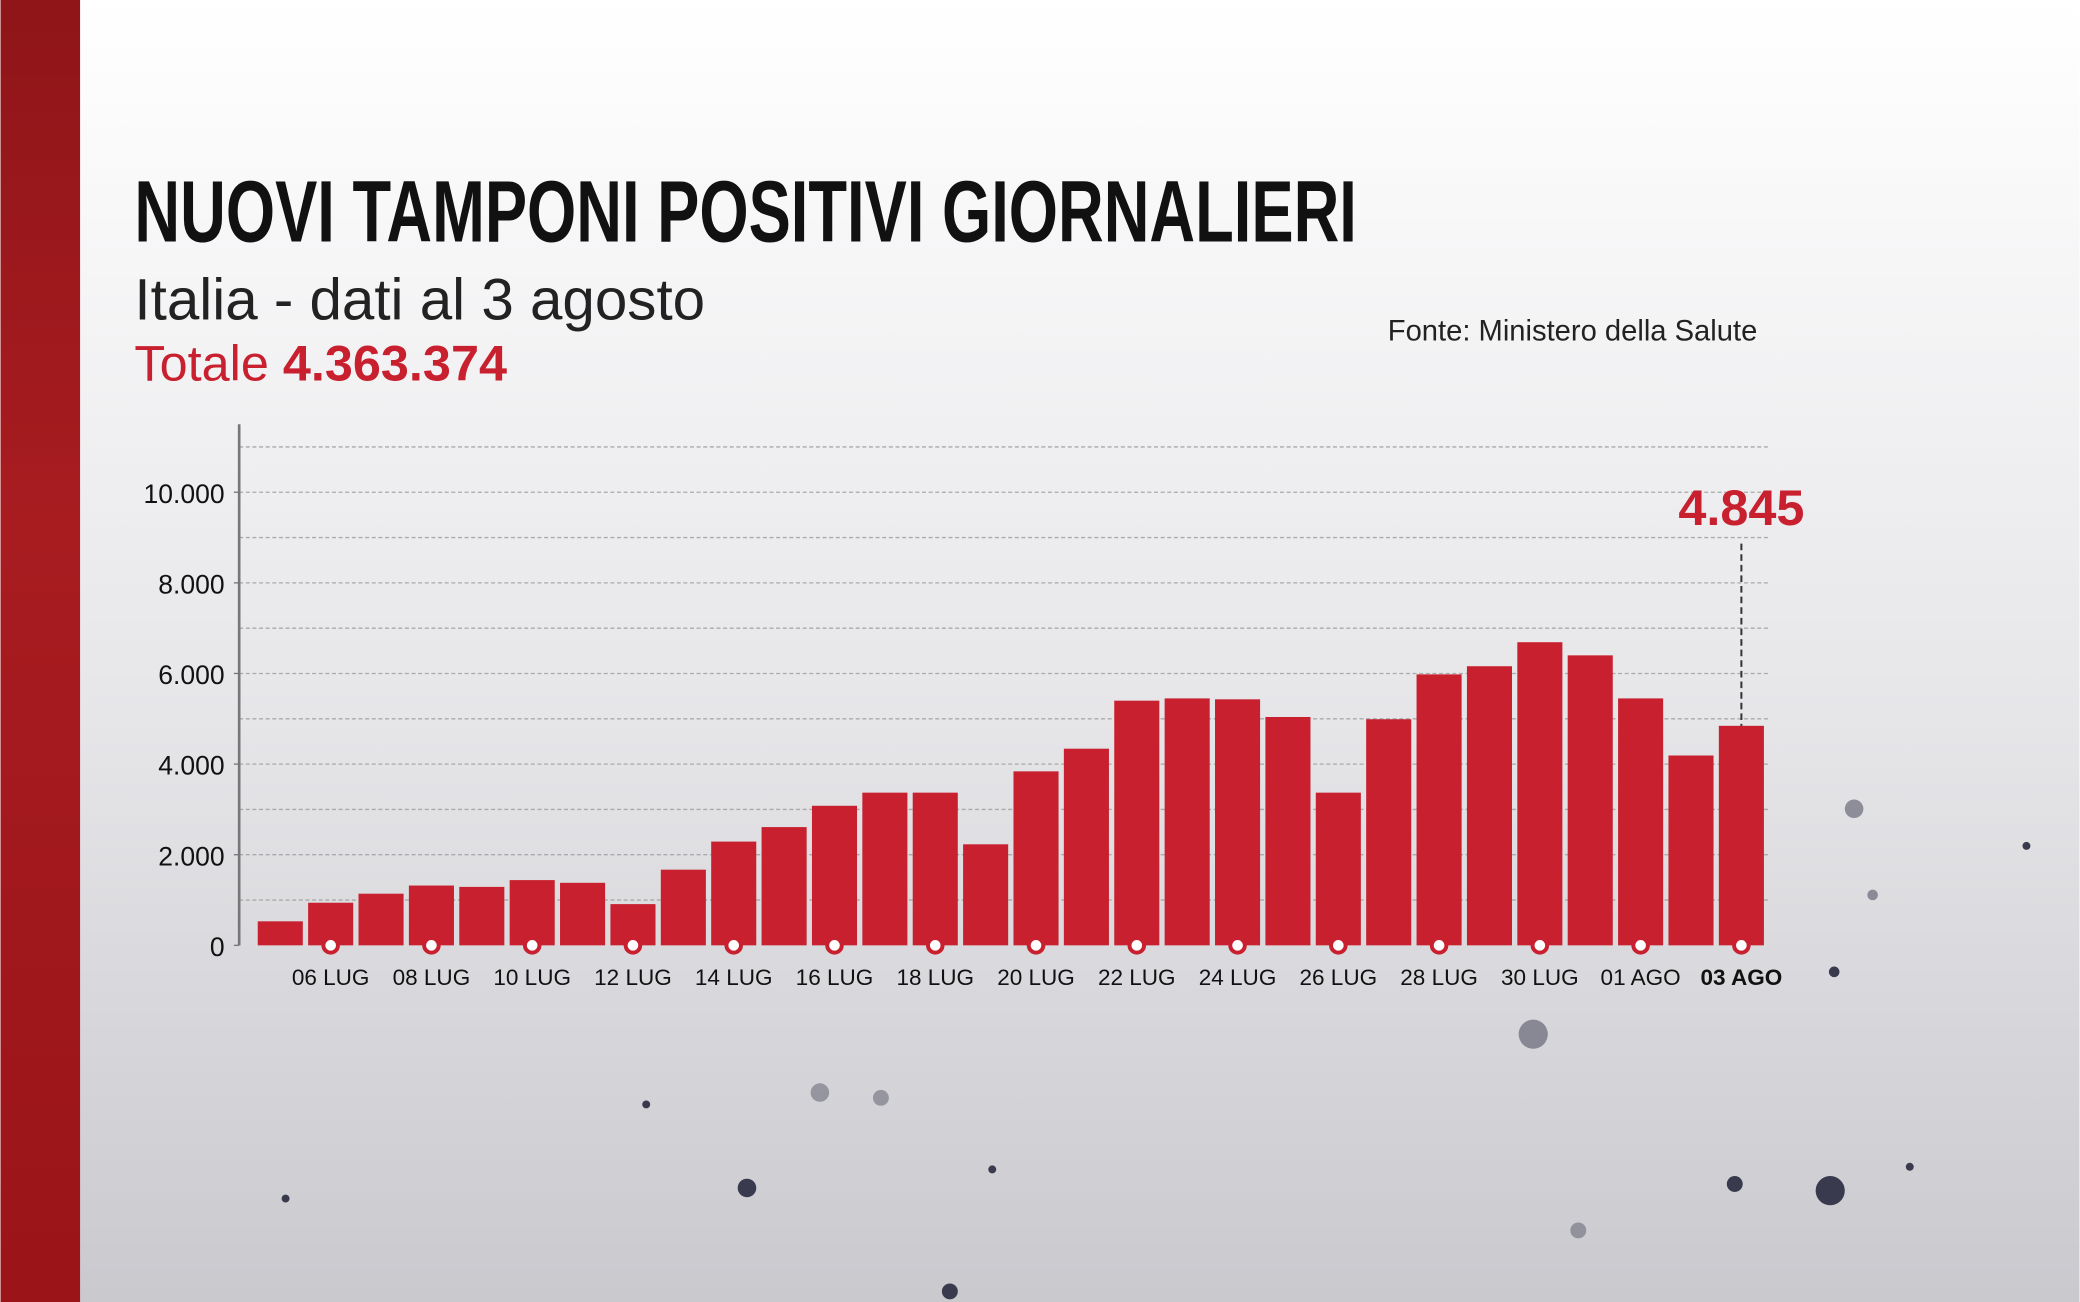  What do you see at coordinates (835, 977) in the screenshot?
I see `x-tick-label: 16 LUG` at bounding box center [835, 977].